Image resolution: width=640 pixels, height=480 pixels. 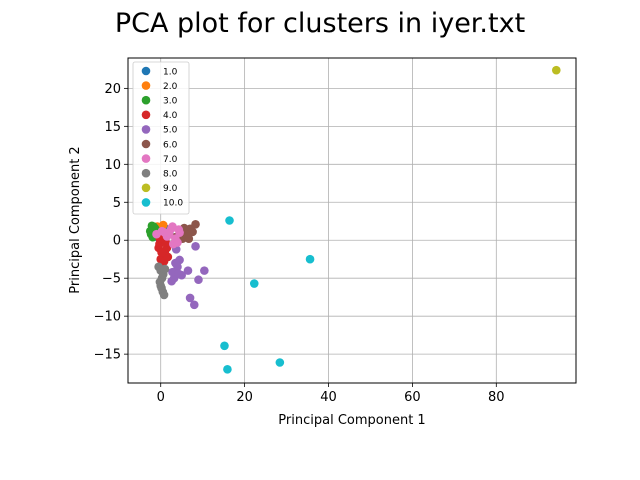 I want to click on legend-label: 3.0, so click(x=170, y=102).